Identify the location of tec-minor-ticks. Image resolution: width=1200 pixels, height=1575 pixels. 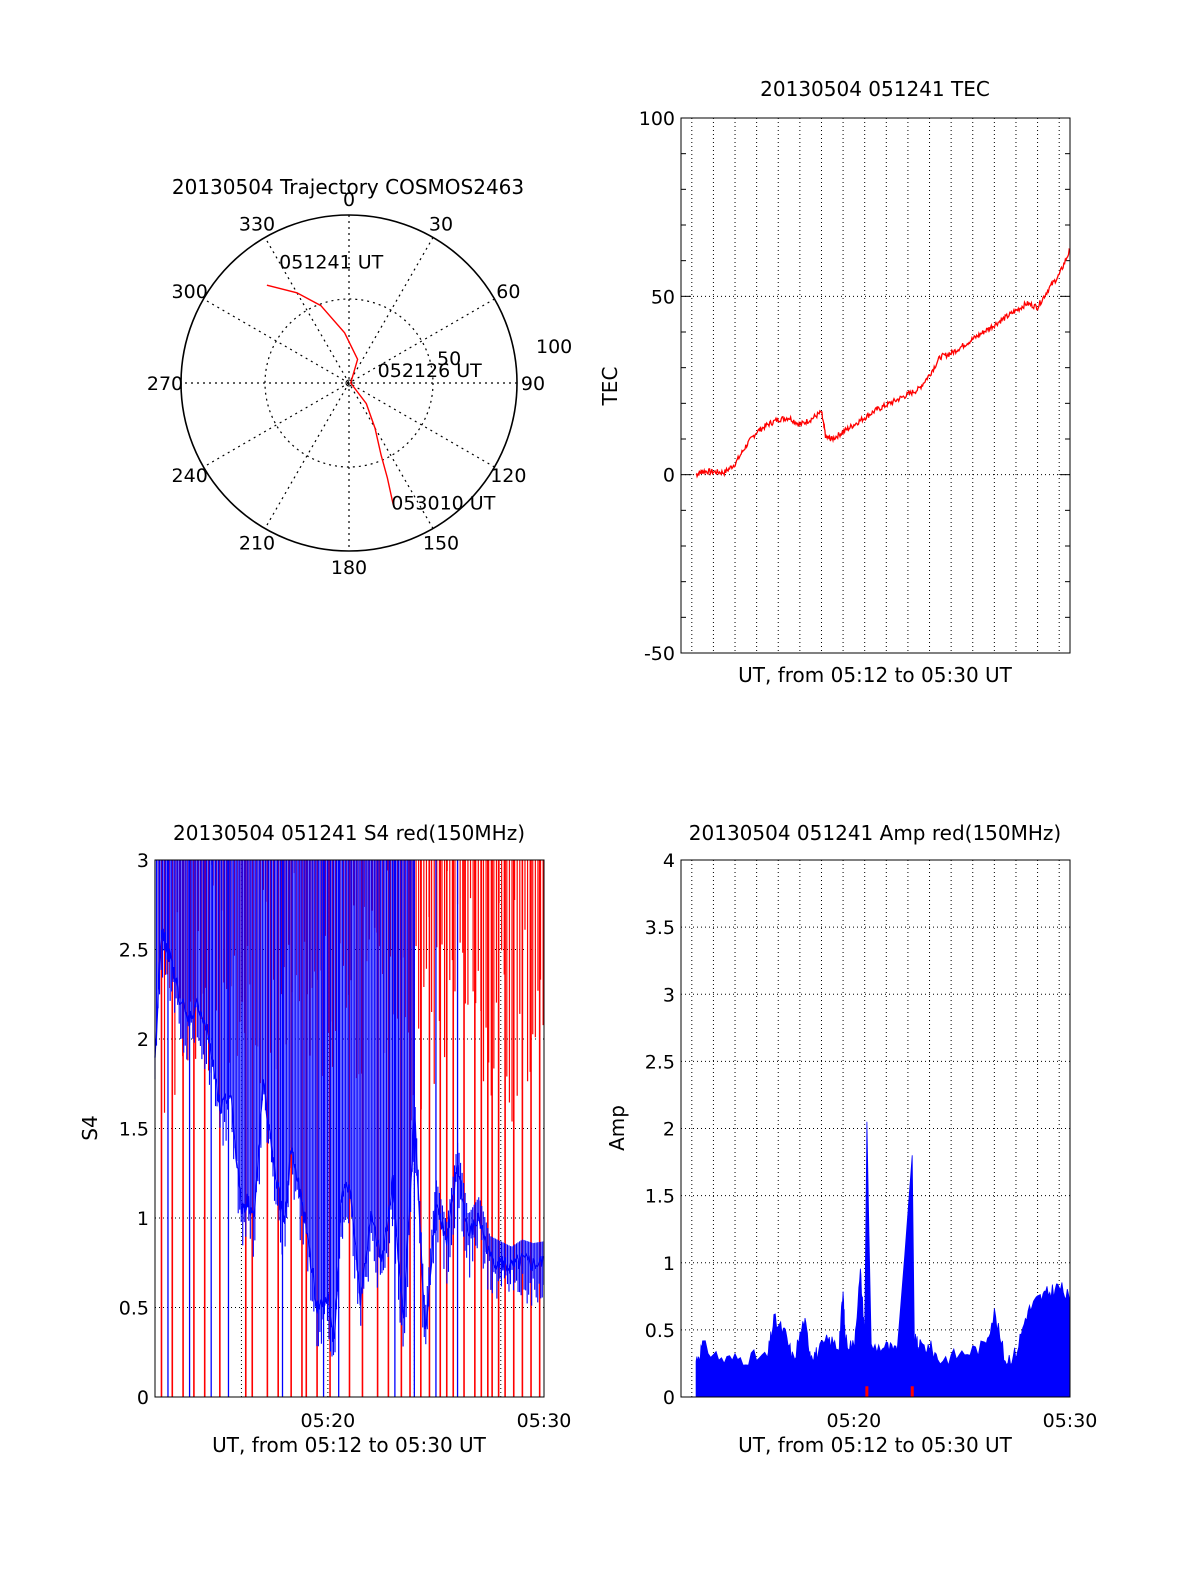
(875, 385).